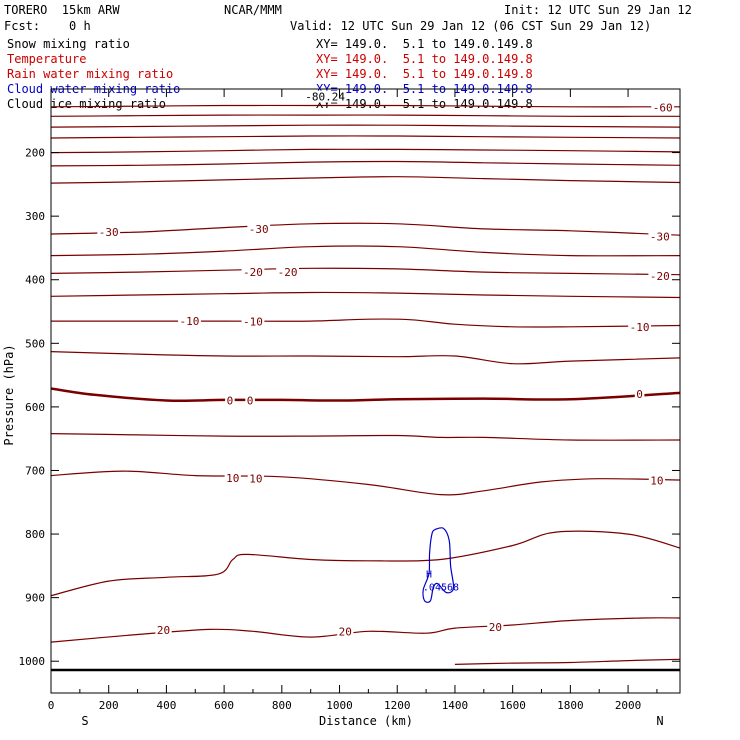  Describe the element at coordinates (47, 59) in the screenshot. I see `field-name-temperature: Temperature` at that location.